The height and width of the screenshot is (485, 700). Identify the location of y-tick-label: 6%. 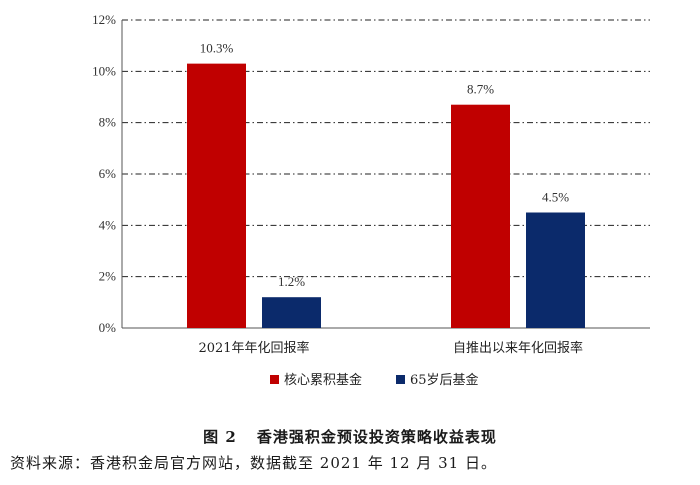
(108, 173).